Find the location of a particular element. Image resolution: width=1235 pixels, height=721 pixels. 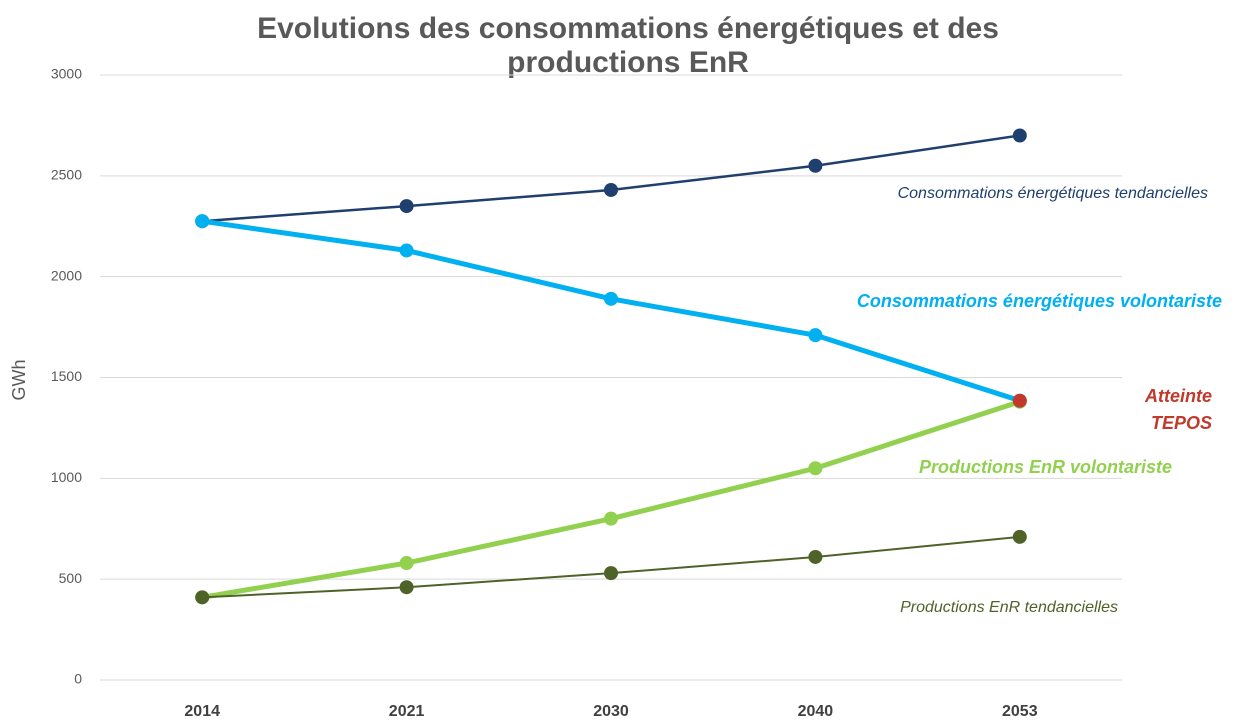

x-tick-label: 2014 is located at coordinates (202, 711).